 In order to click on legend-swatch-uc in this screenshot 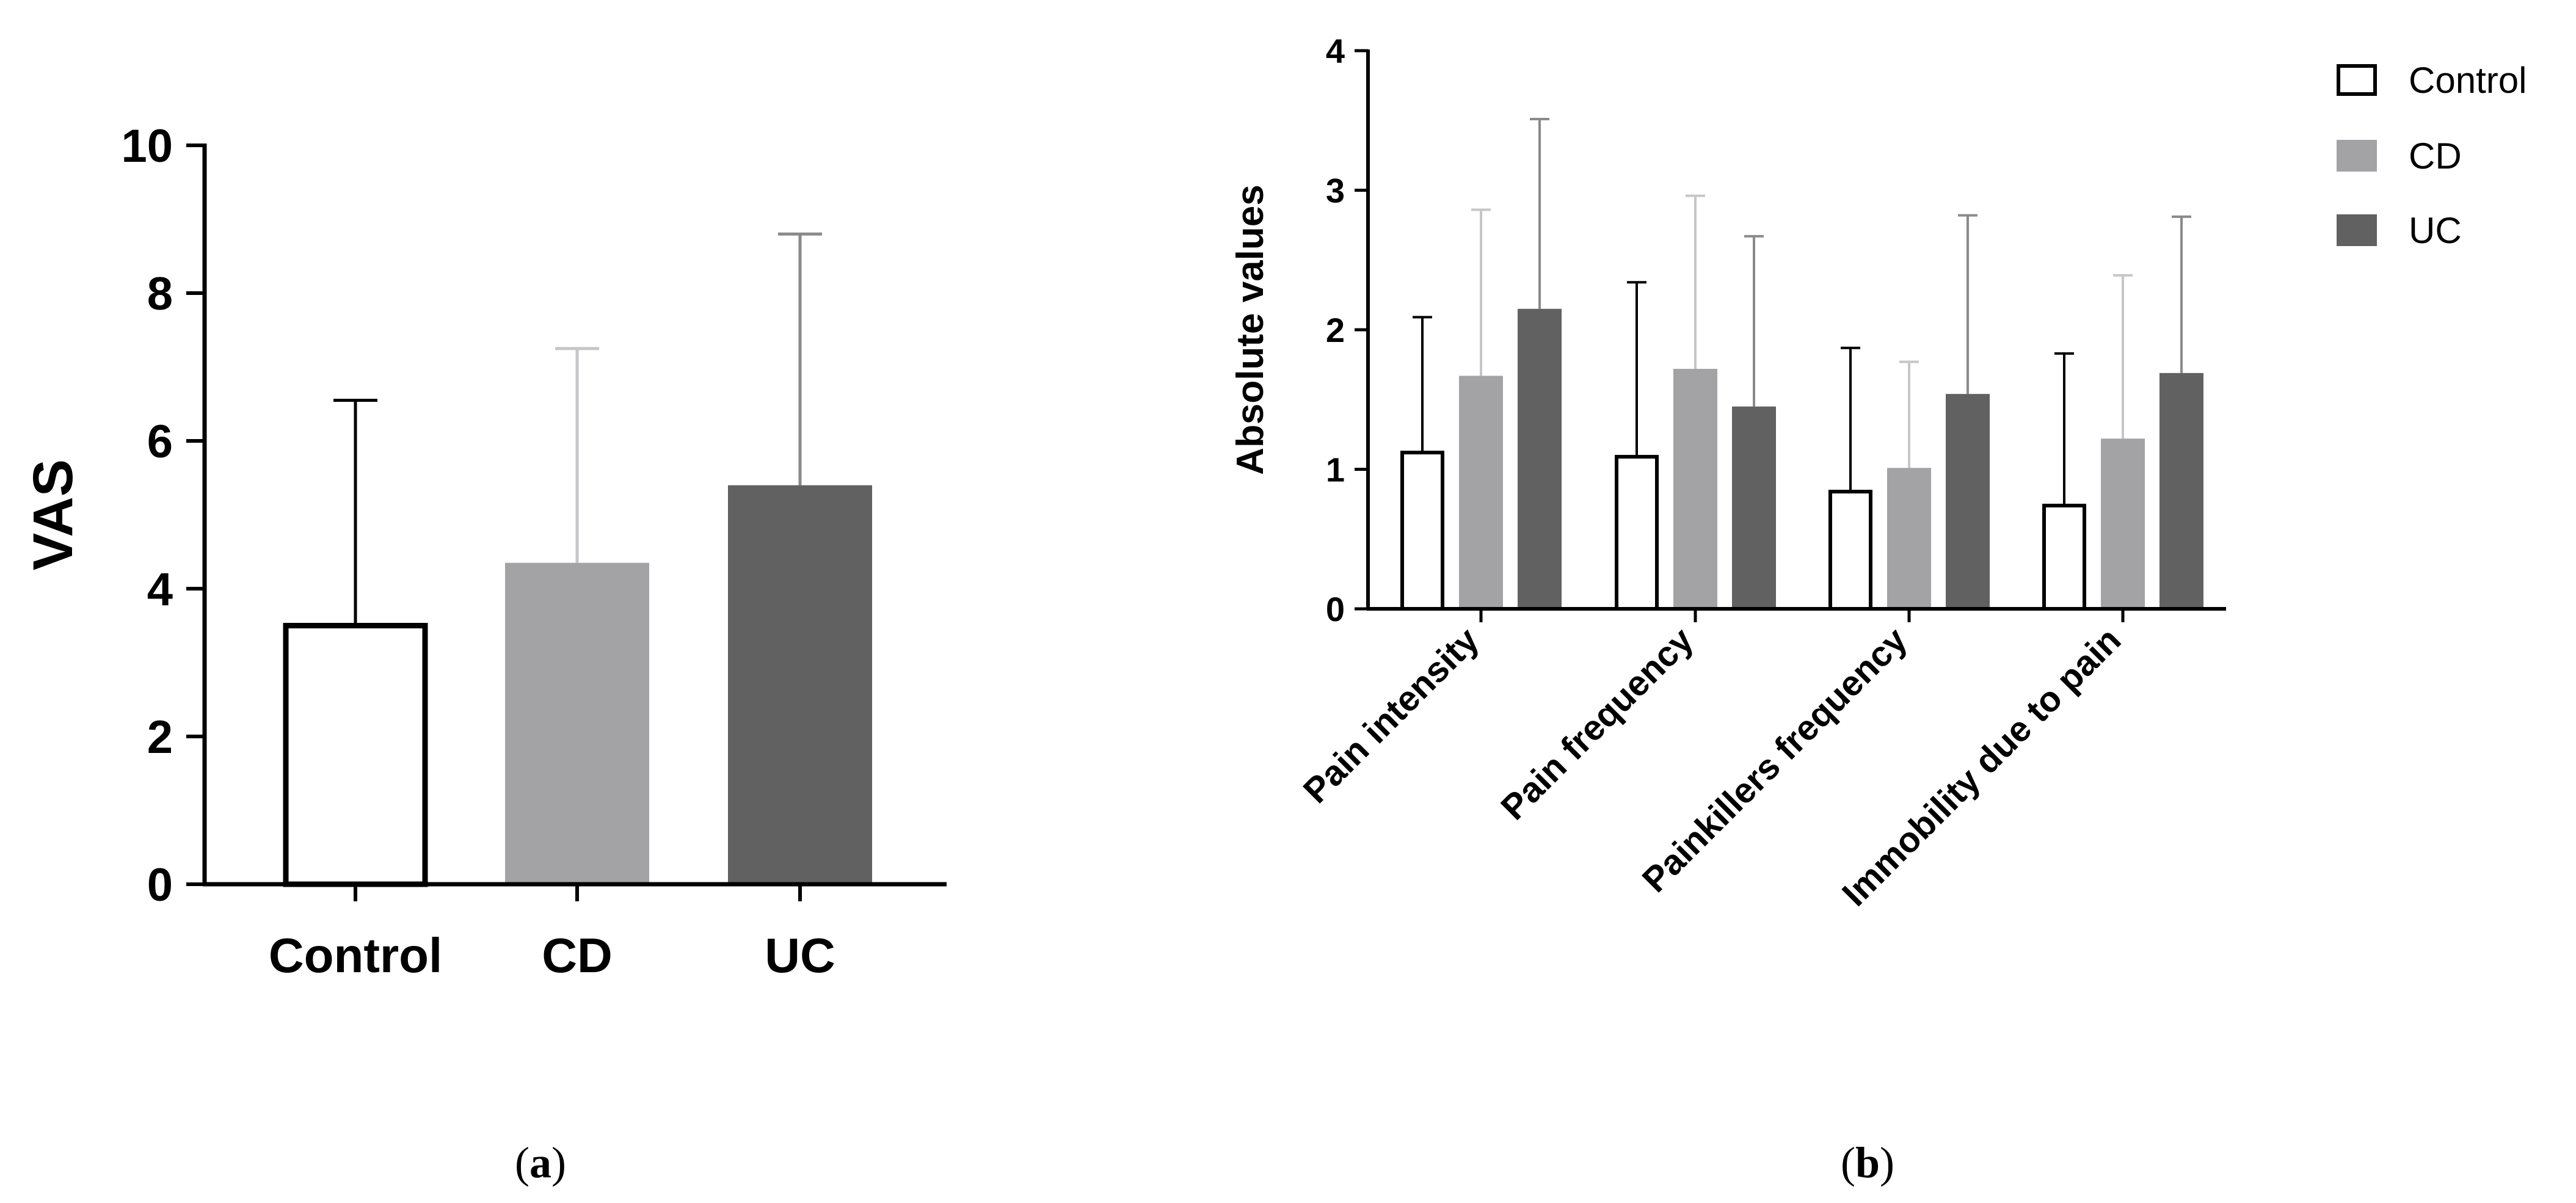, I will do `click(2357, 230)`.